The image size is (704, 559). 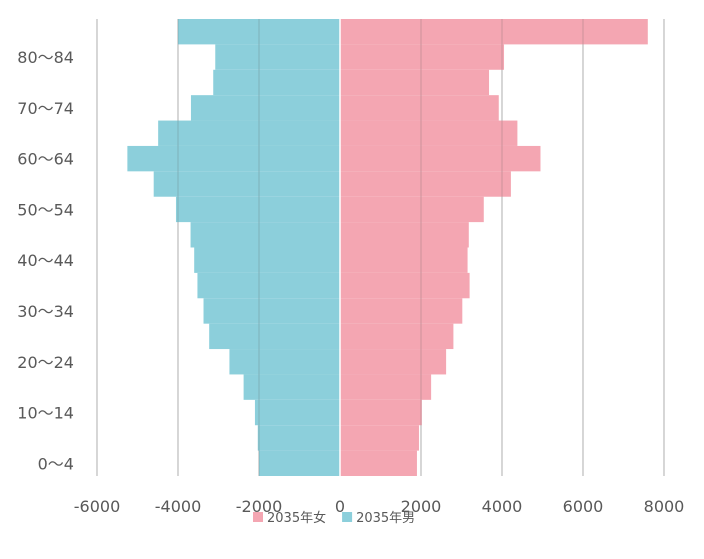 What do you see at coordinates (664, 506) in the screenshot?
I see `x-tick-label: 8000` at bounding box center [664, 506].